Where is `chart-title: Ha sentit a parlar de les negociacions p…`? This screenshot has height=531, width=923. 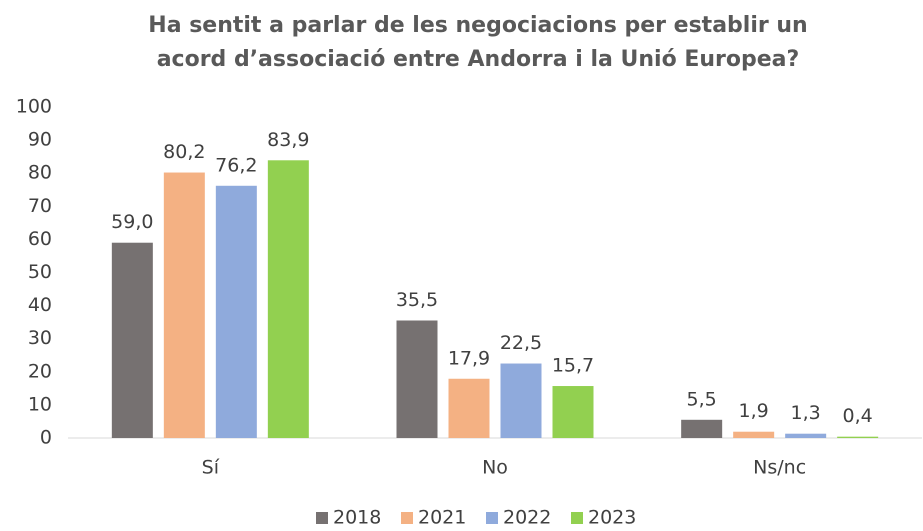 chart-title: Ha sentit a parlar de les negociacions p… is located at coordinates (477, 25).